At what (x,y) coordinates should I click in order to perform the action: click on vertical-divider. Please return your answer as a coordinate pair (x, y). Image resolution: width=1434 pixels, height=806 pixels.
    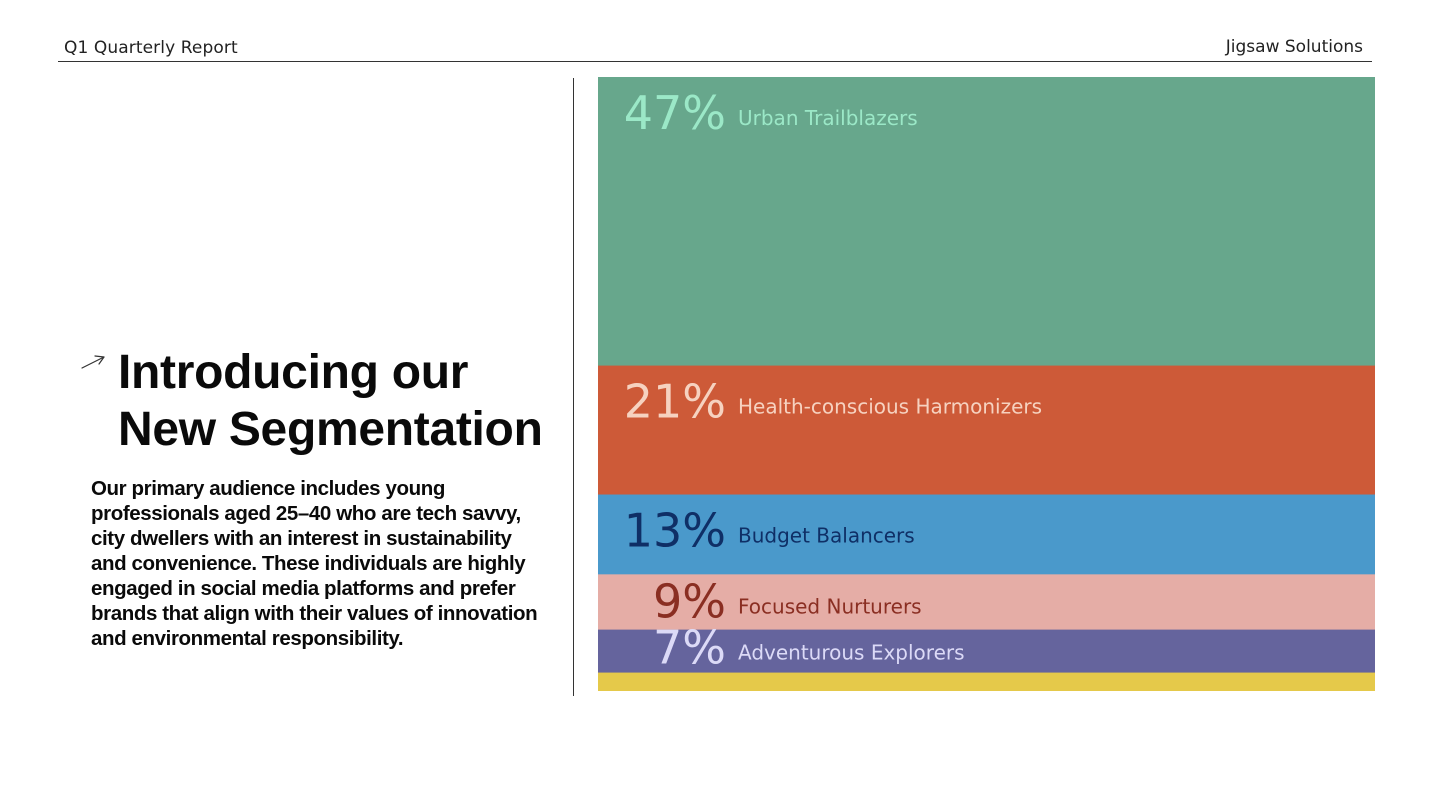
    Looking at the image, I should click on (573, 387).